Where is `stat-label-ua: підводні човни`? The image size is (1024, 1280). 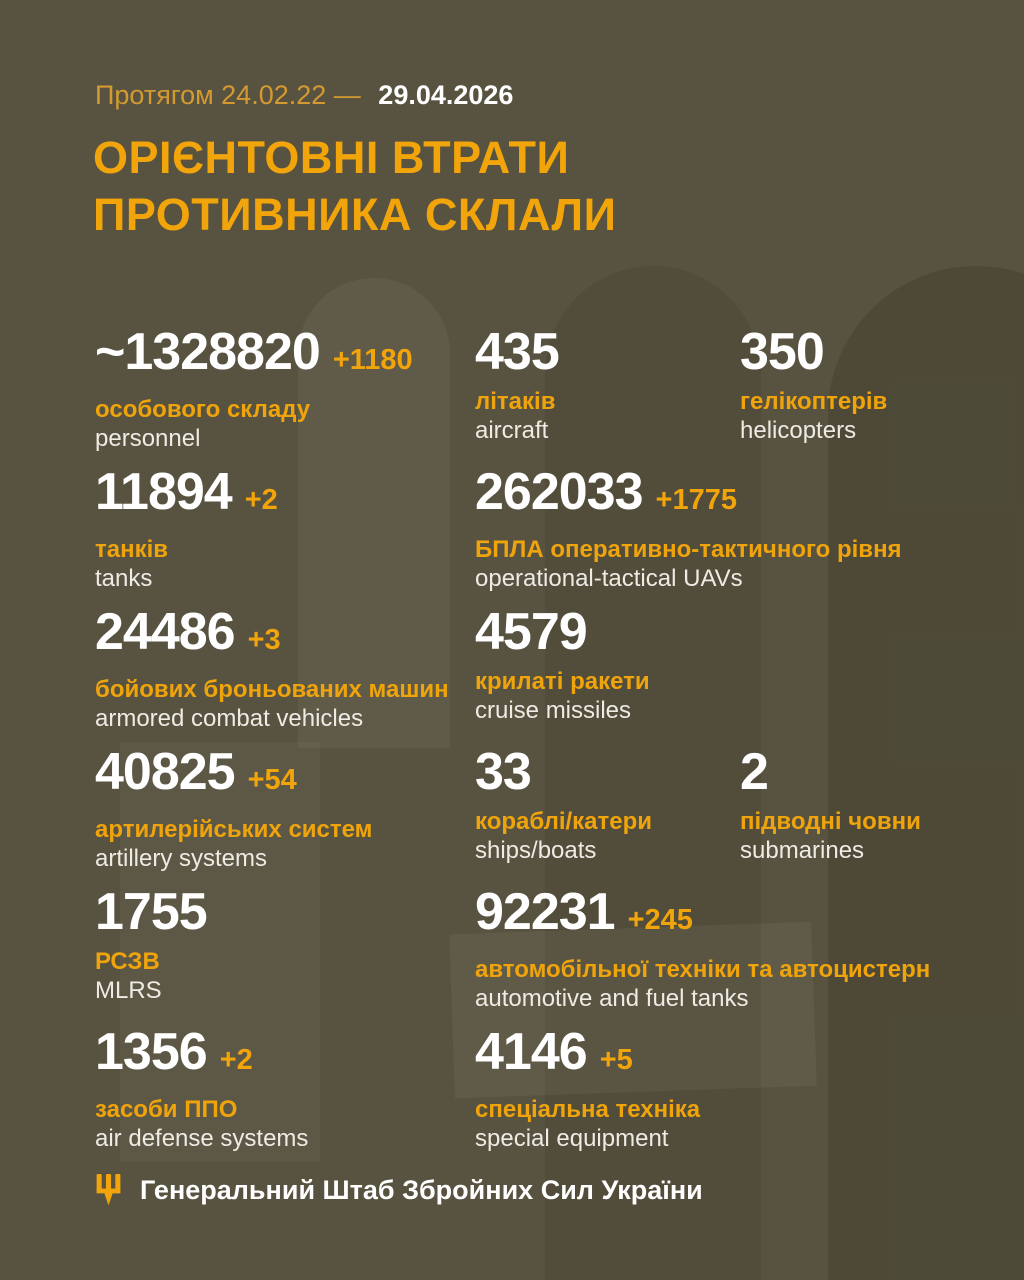 stat-label-ua: підводні човни is located at coordinates (830, 821).